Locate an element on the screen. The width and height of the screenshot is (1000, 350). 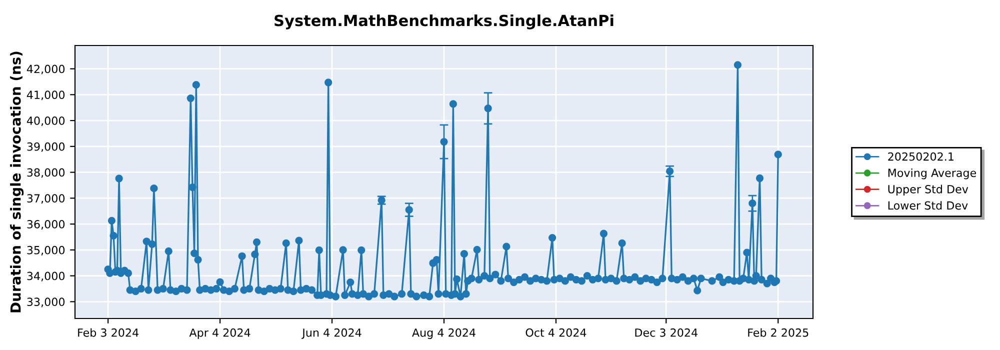
y-tick-label: 38,000 is located at coordinates (46, 173).